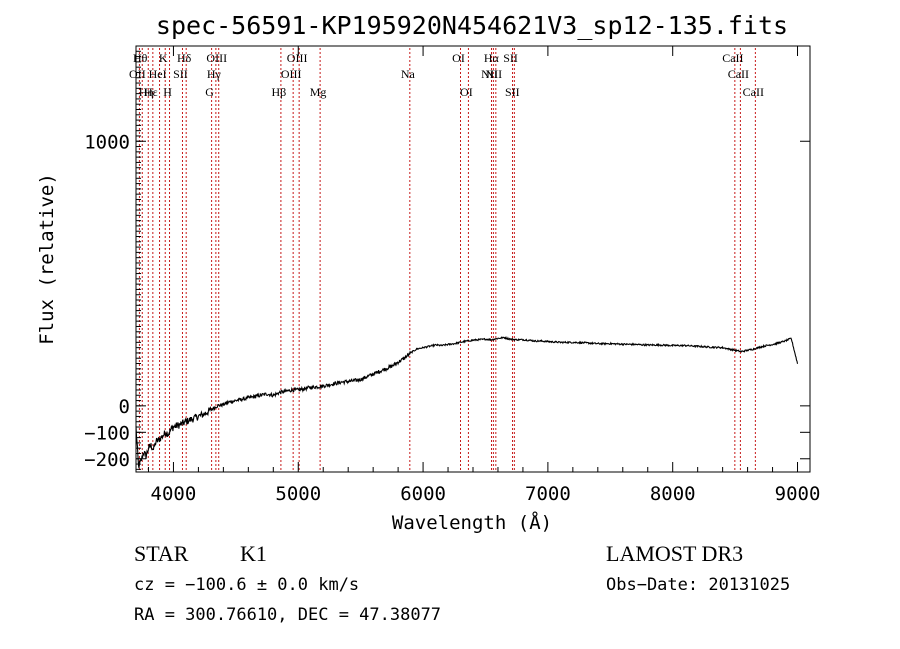 This screenshot has height=649, width=900. What do you see at coordinates (137, 74) in the screenshot?
I see `line-label-oii: OII` at bounding box center [137, 74].